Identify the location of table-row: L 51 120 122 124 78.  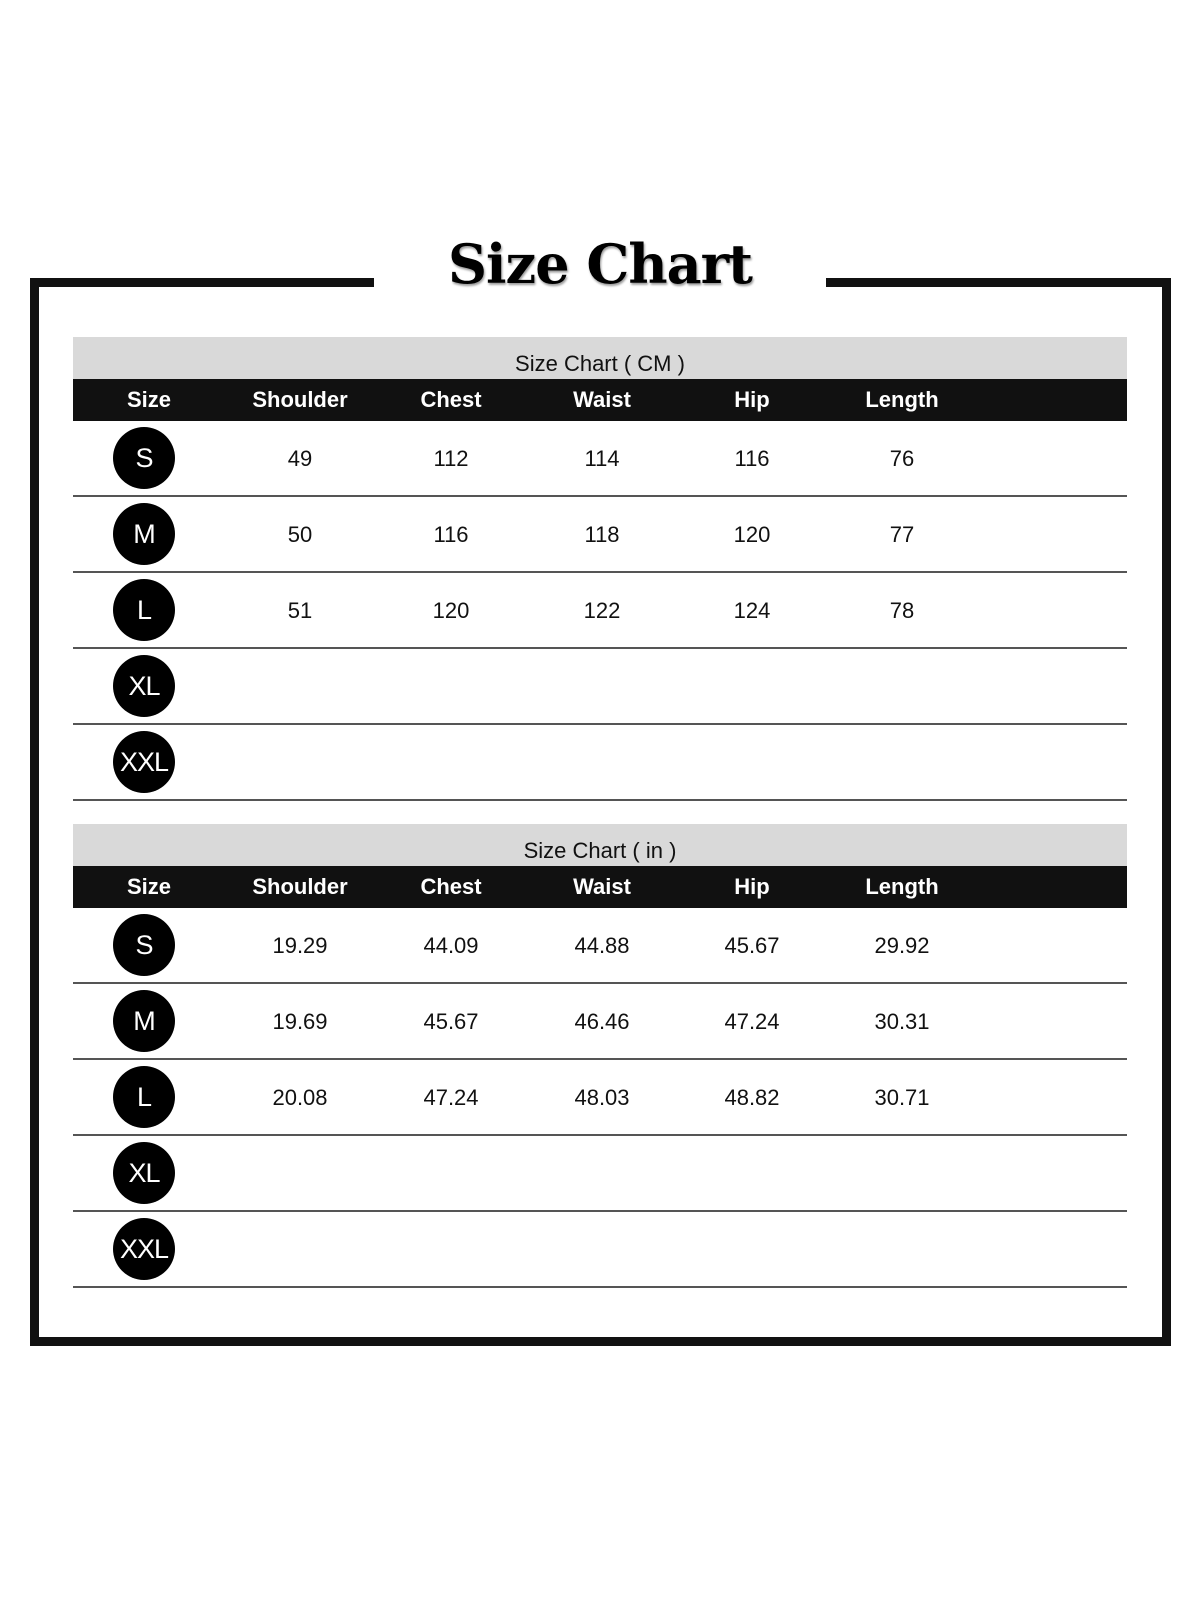
(600, 611).